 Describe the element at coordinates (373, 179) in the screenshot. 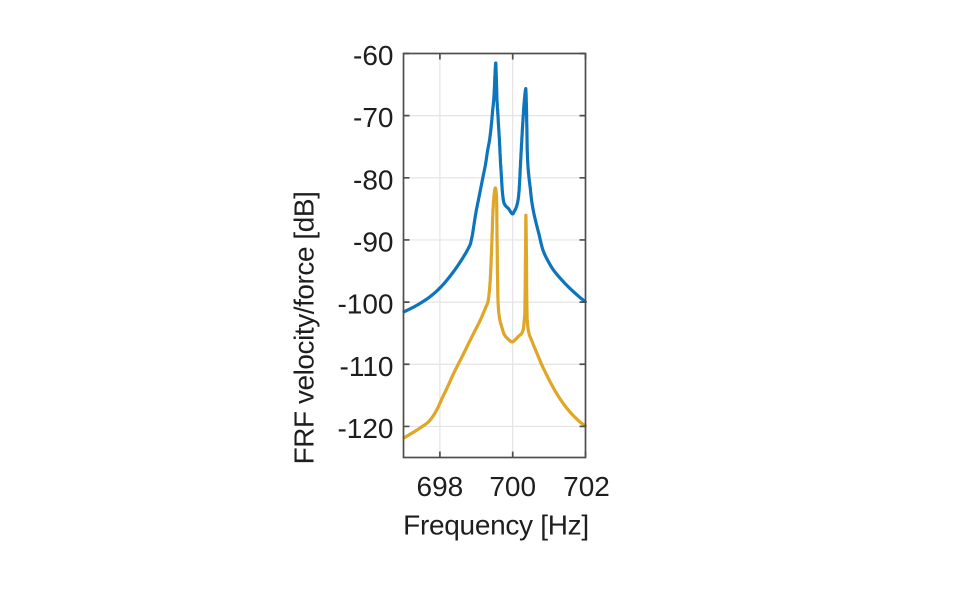

I see `svg-text: -80` at that location.